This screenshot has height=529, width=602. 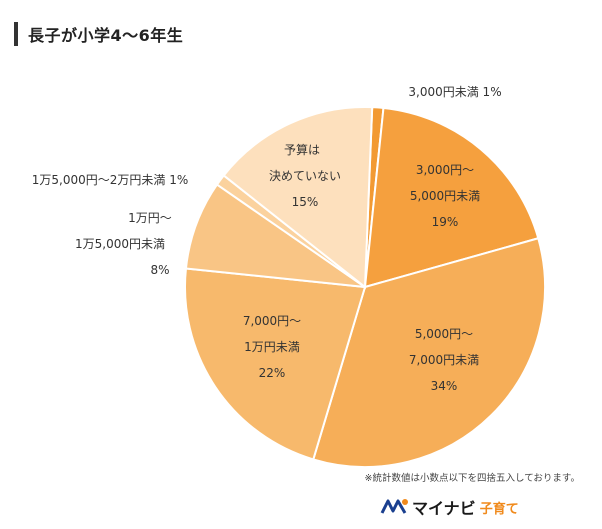 I want to click on slice-label-0: 3,000円未満 1%, so click(x=454, y=92).